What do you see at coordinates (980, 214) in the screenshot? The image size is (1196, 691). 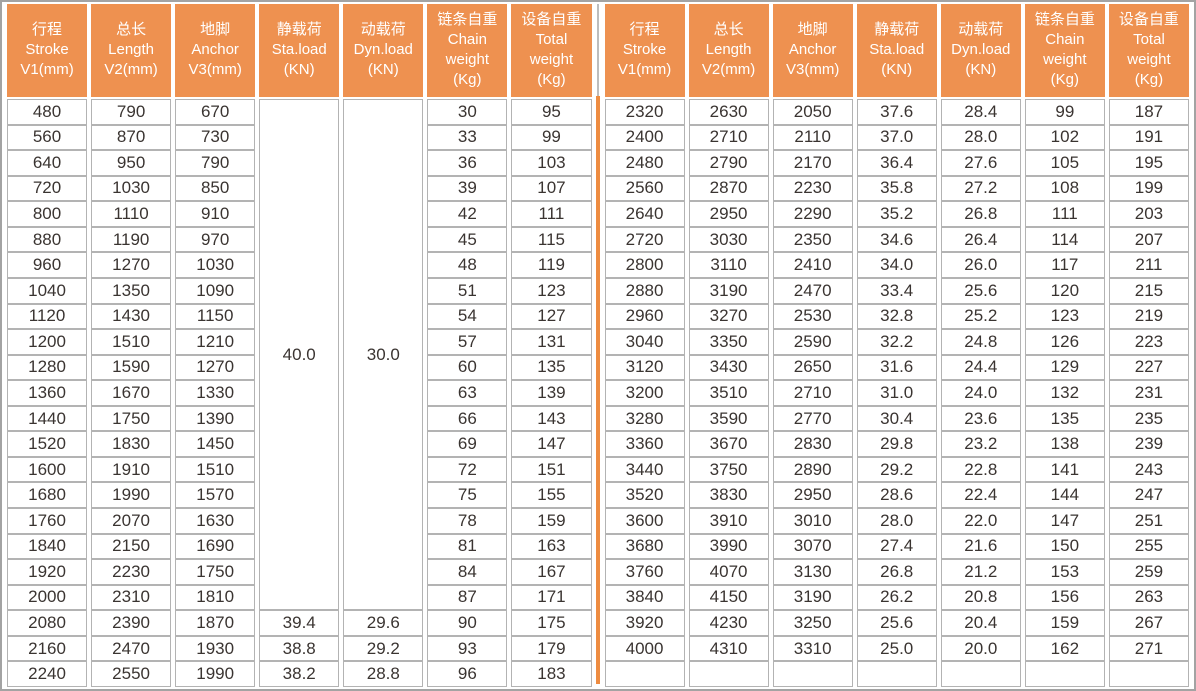 I see `cell: 26.8` at bounding box center [980, 214].